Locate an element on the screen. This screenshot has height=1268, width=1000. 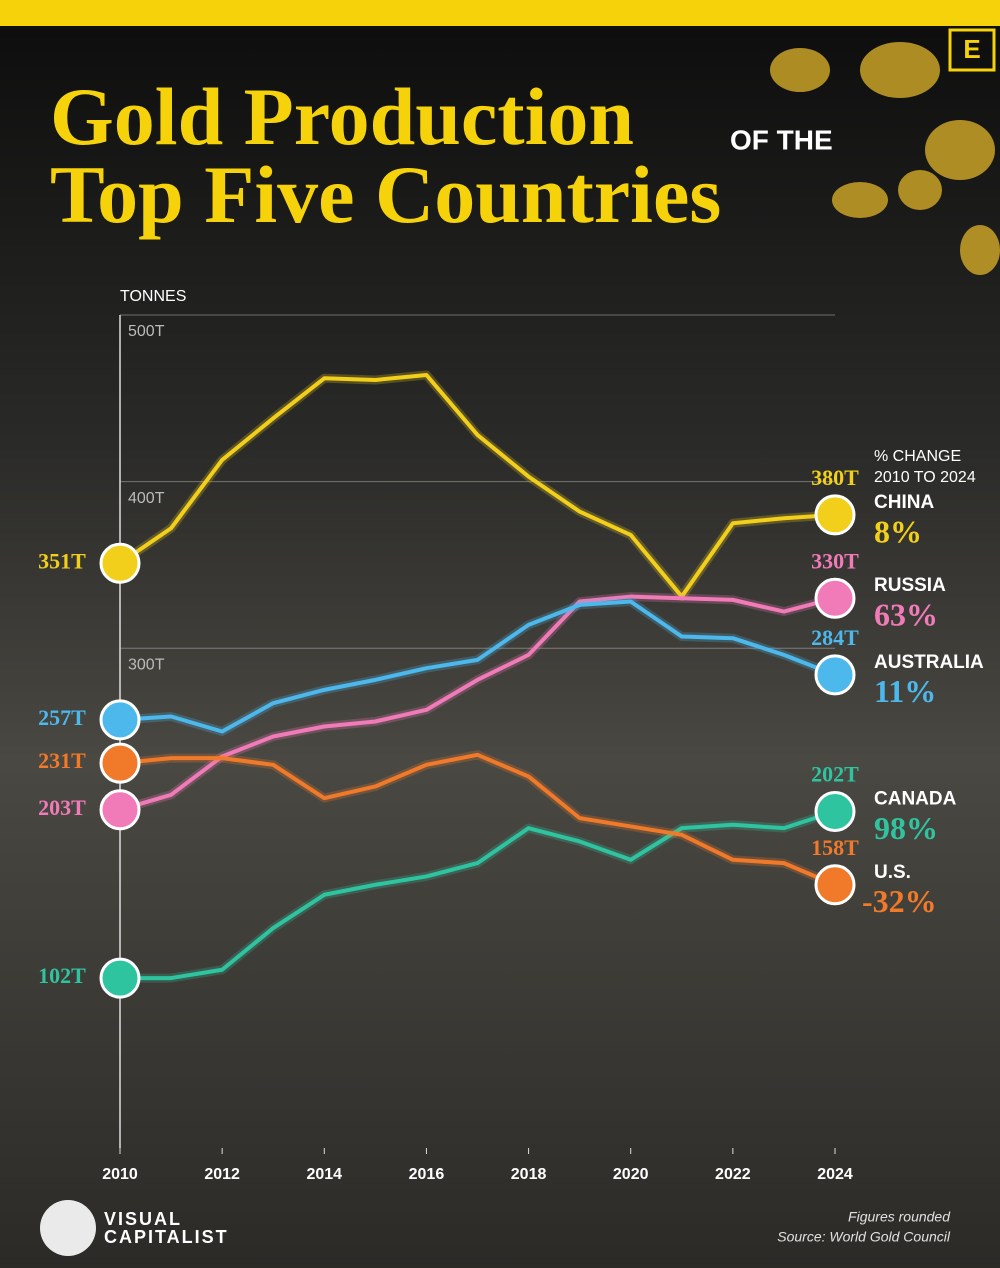
x-tick-label: 2016 is located at coordinates (427, 1174).